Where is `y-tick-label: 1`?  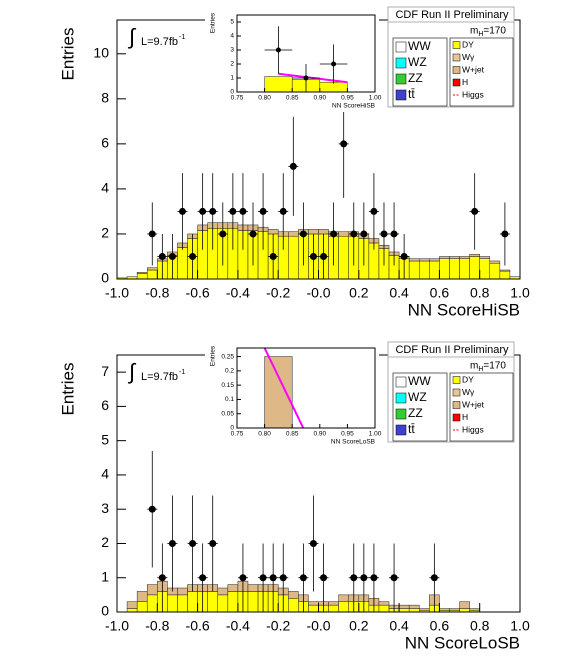 y-tick-label: 1 is located at coordinates (232, 78).